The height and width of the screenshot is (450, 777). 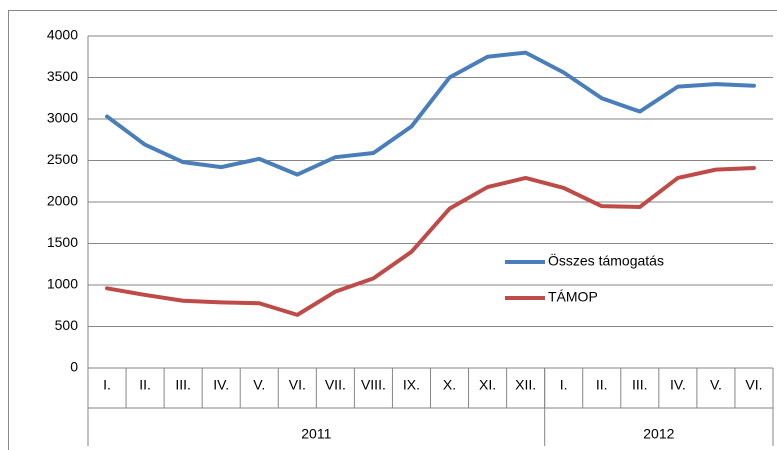 I want to click on legend-label: Összes támogatás, so click(x=606, y=260).